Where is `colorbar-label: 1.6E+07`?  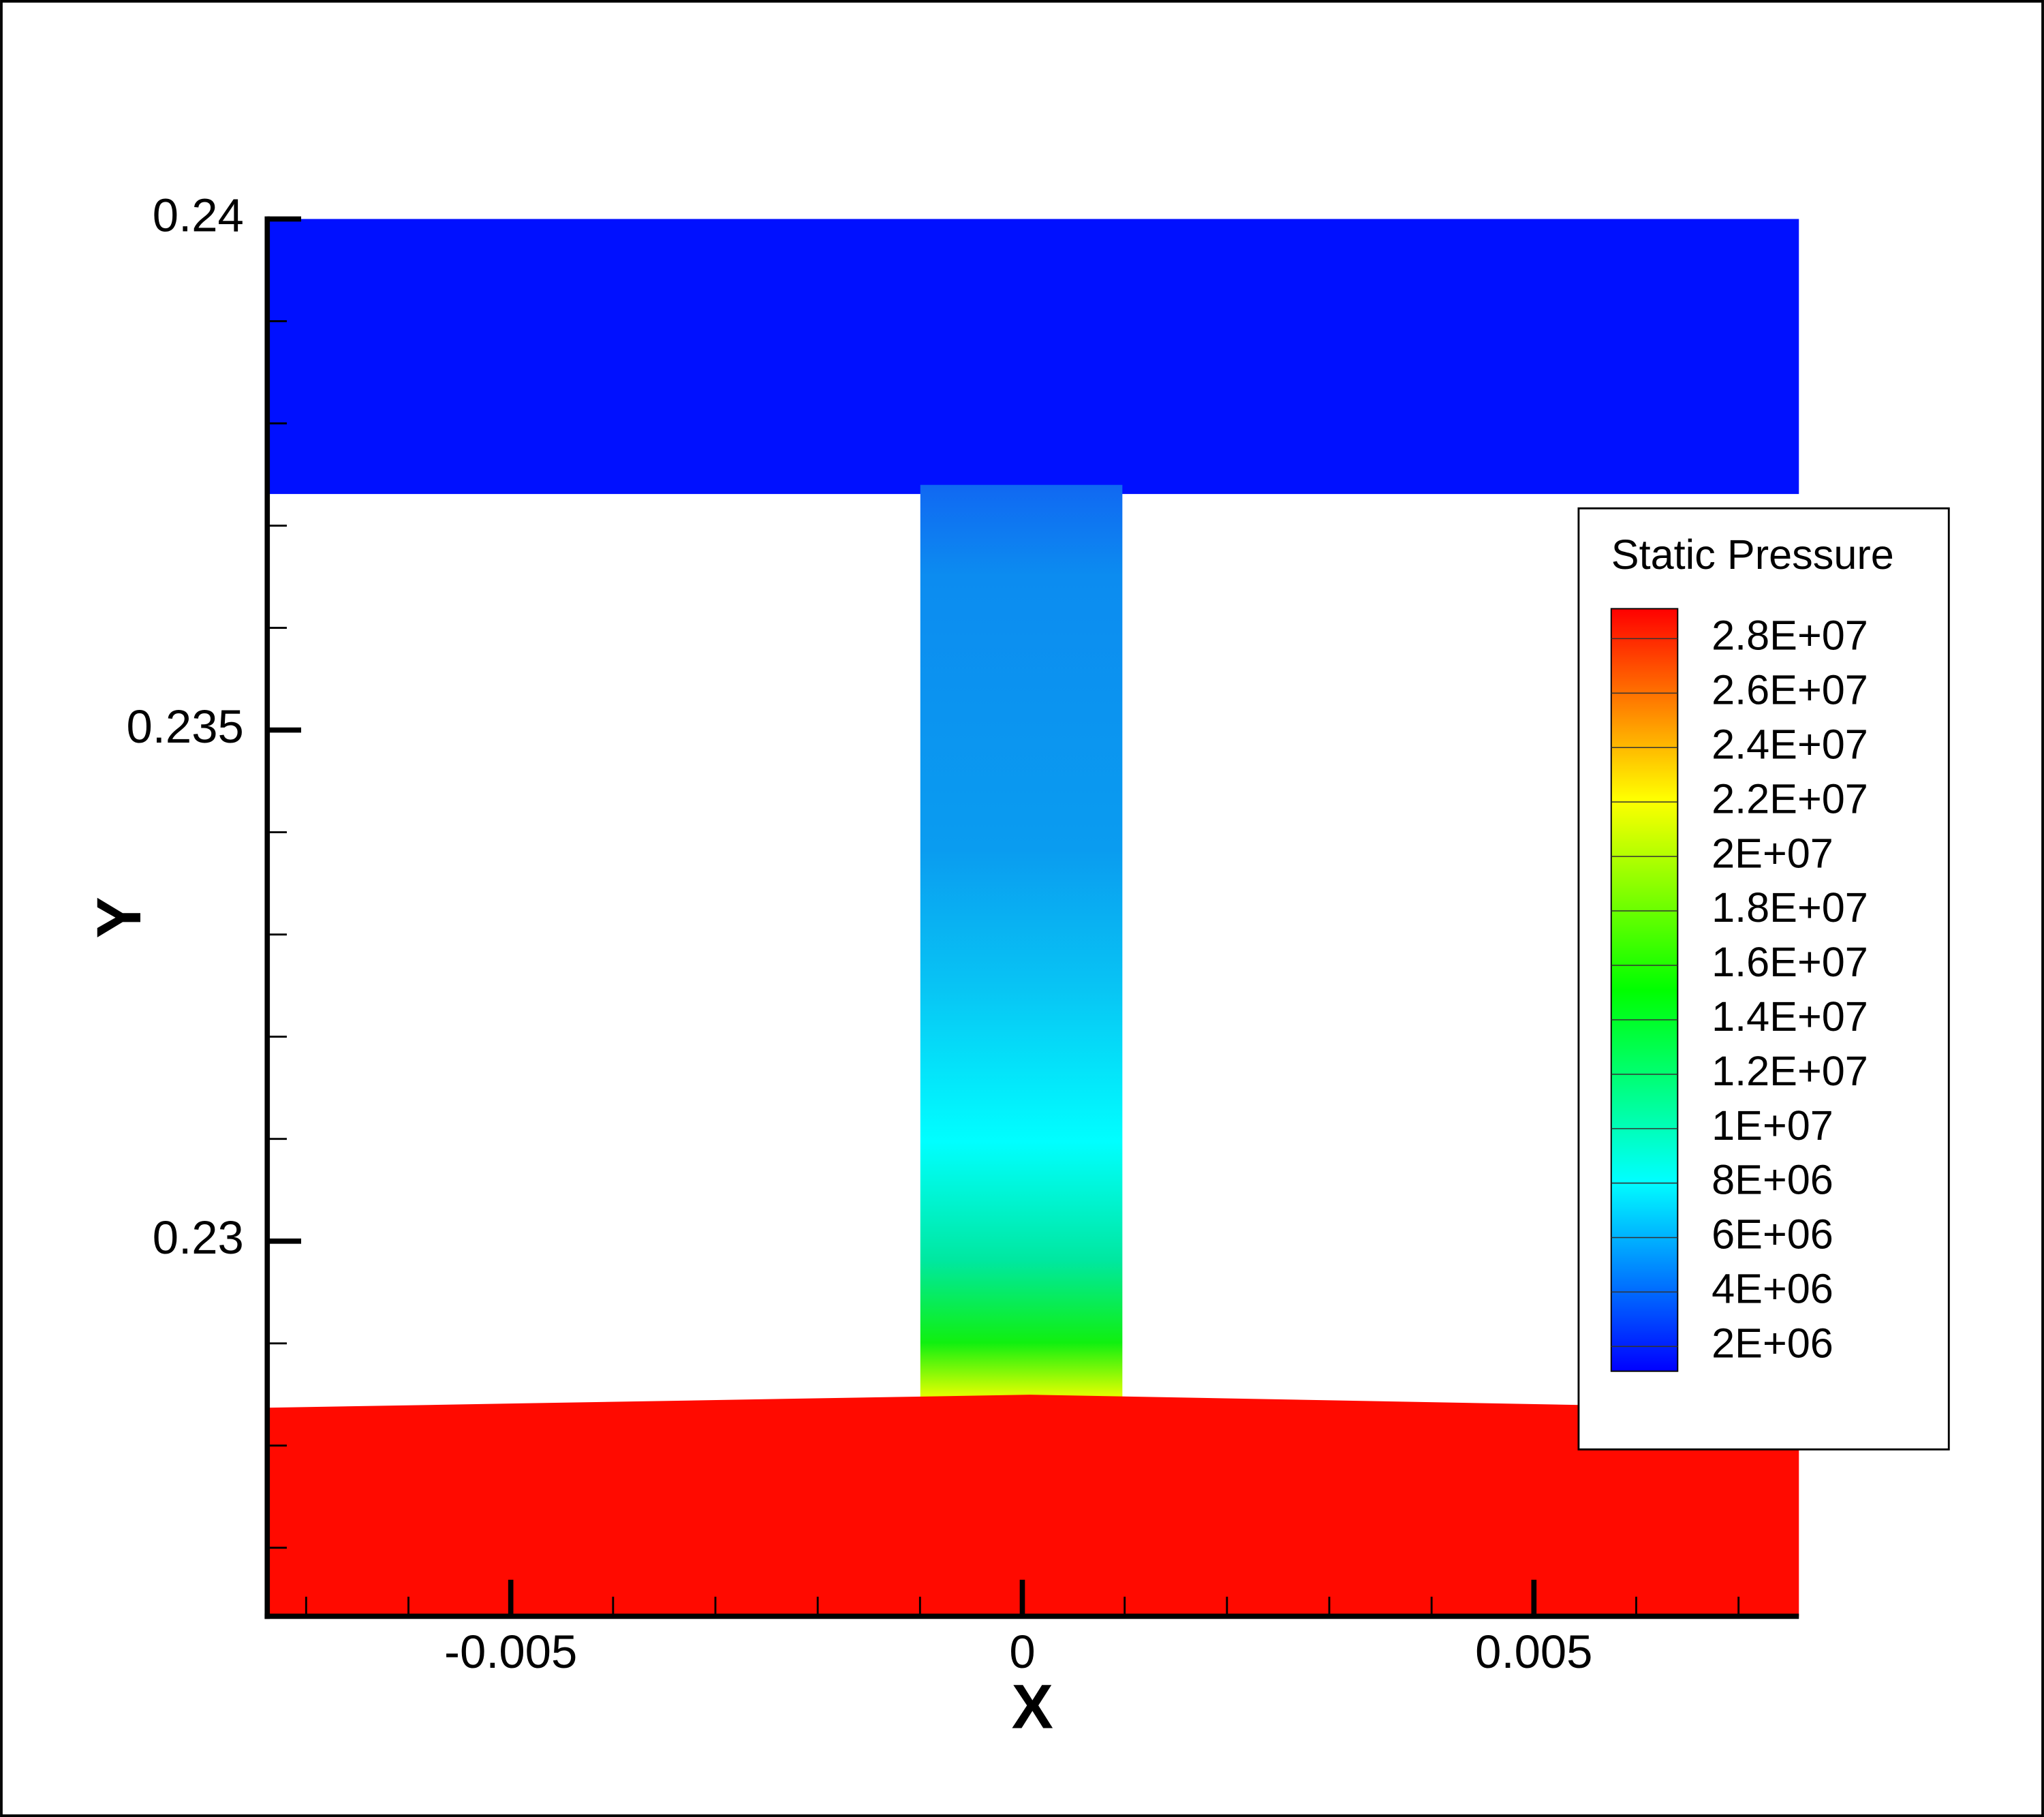 colorbar-label: 1.6E+07 is located at coordinates (1790, 962).